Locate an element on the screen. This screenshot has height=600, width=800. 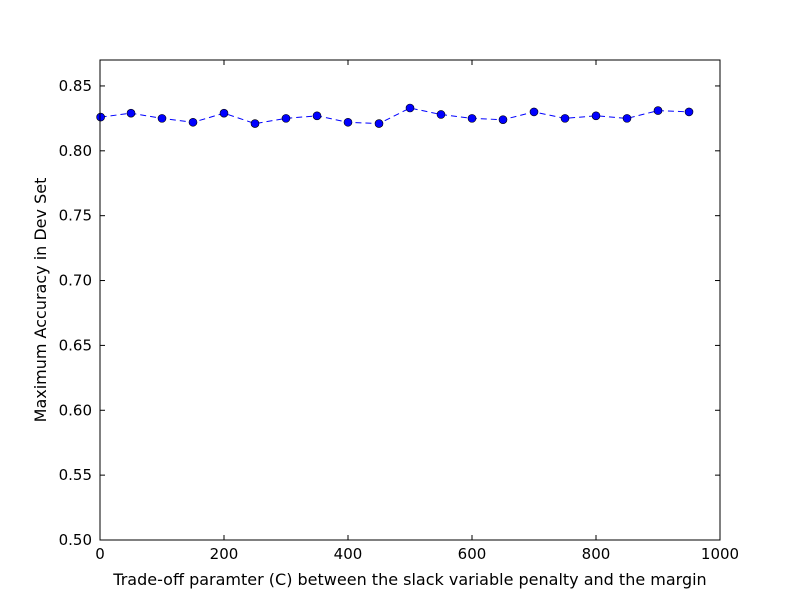
y-tick-label: 0.70 is located at coordinates (75, 281).